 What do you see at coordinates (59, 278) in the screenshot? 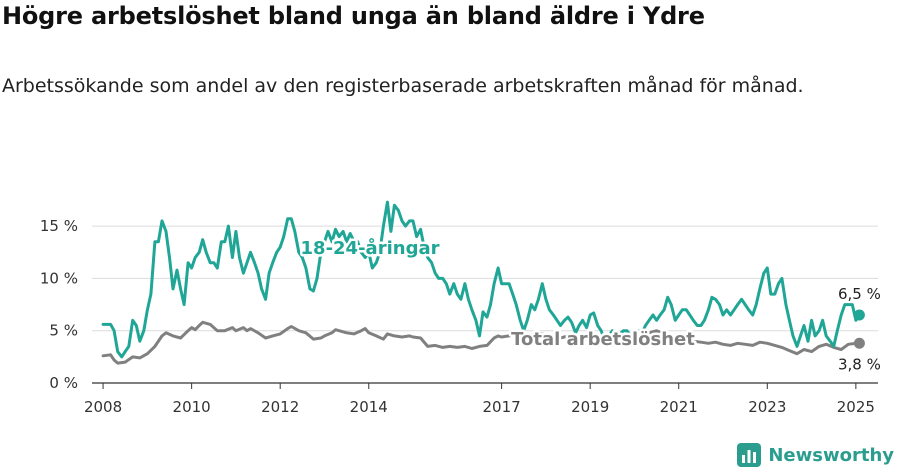
I see `y-tick-label: 10 %` at bounding box center [59, 278].